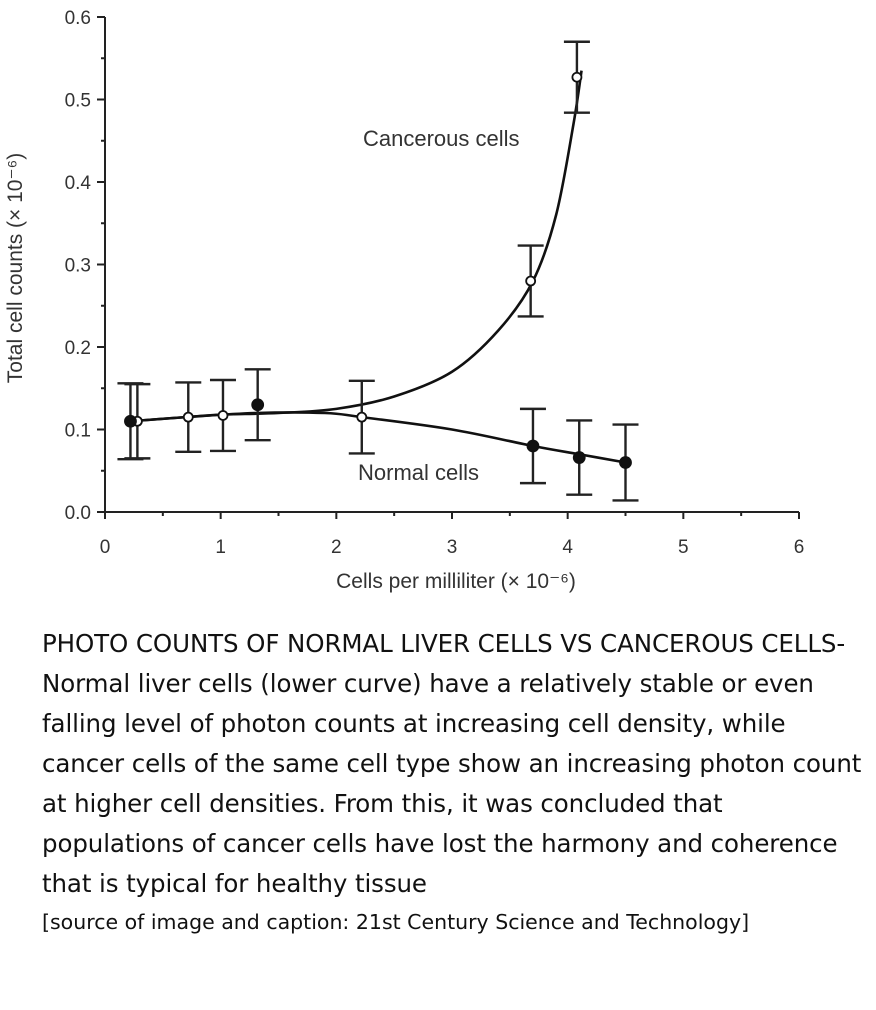 The width and height of the screenshot is (876, 1010). What do you see at coordinates (78, 266) in the screenshot?
I see `y-tick-label: 0.3` at bounding box center [78, 266].